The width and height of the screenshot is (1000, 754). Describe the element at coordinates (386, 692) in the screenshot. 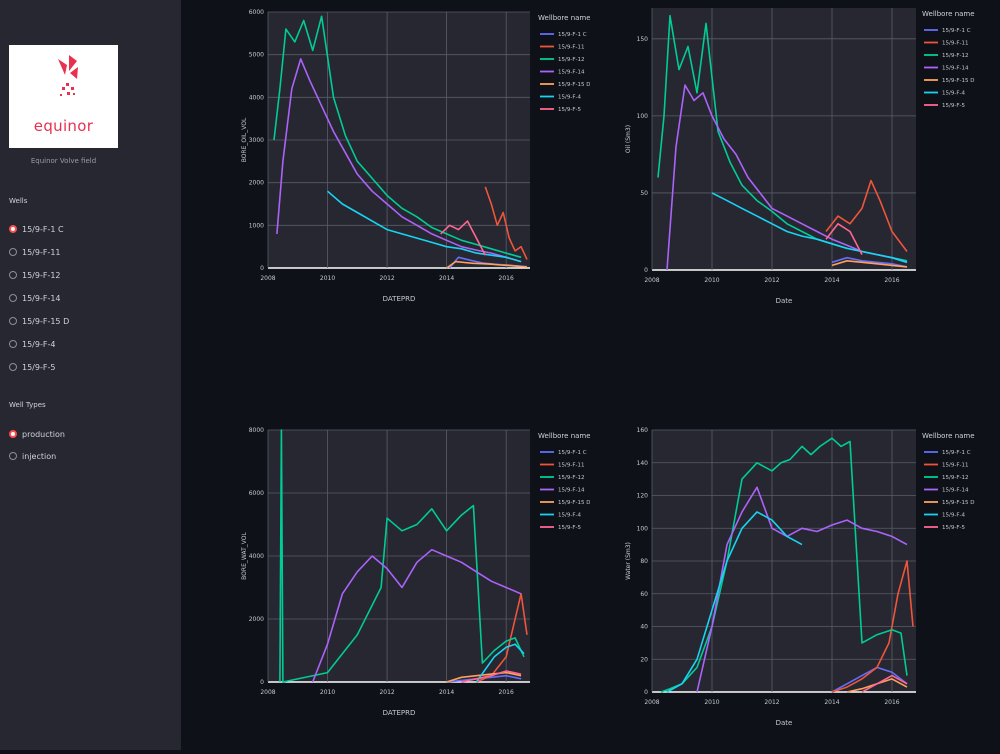

I see `x-tick-label: 2012` at that location.